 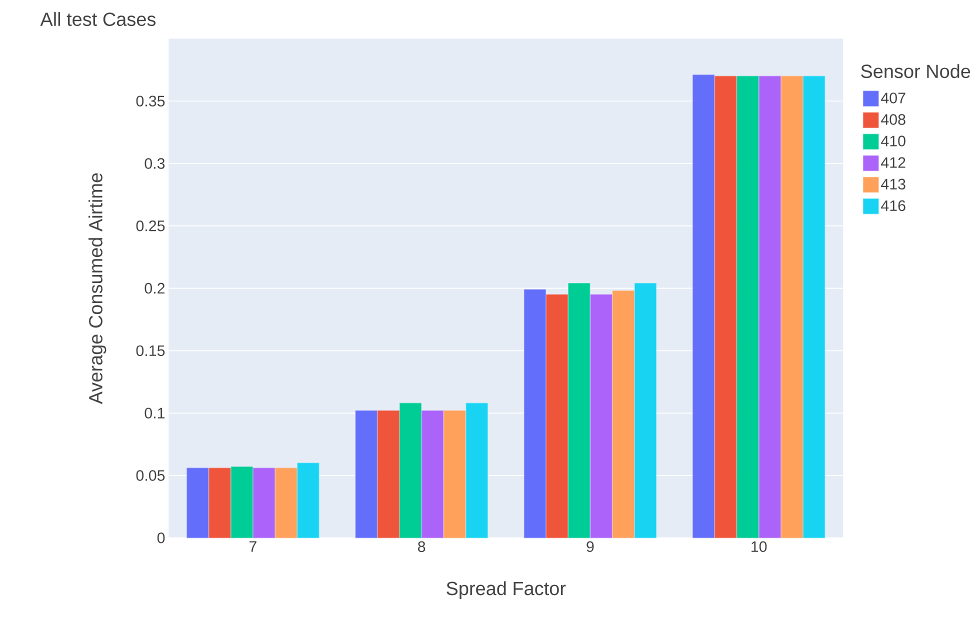 What do you see at coordinates (150, 101) in the screenshot?
I see `y-tick-label: 0.35` at bounding box center [150, 101].